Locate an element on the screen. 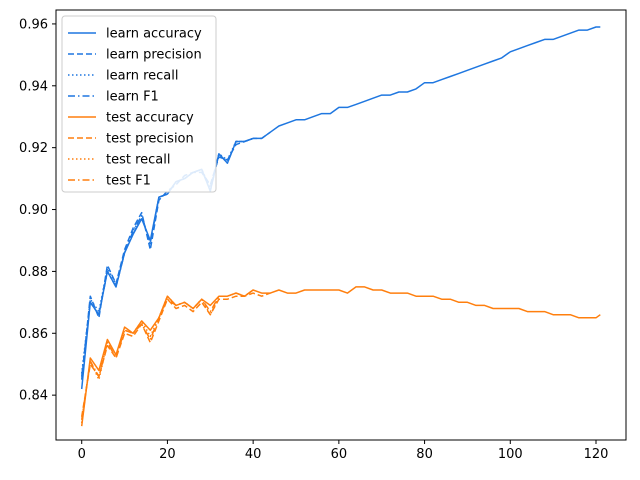 The height and width of the screenshot is (480, 640). x-tick-label: 80 is located at coordinates (424, 454).